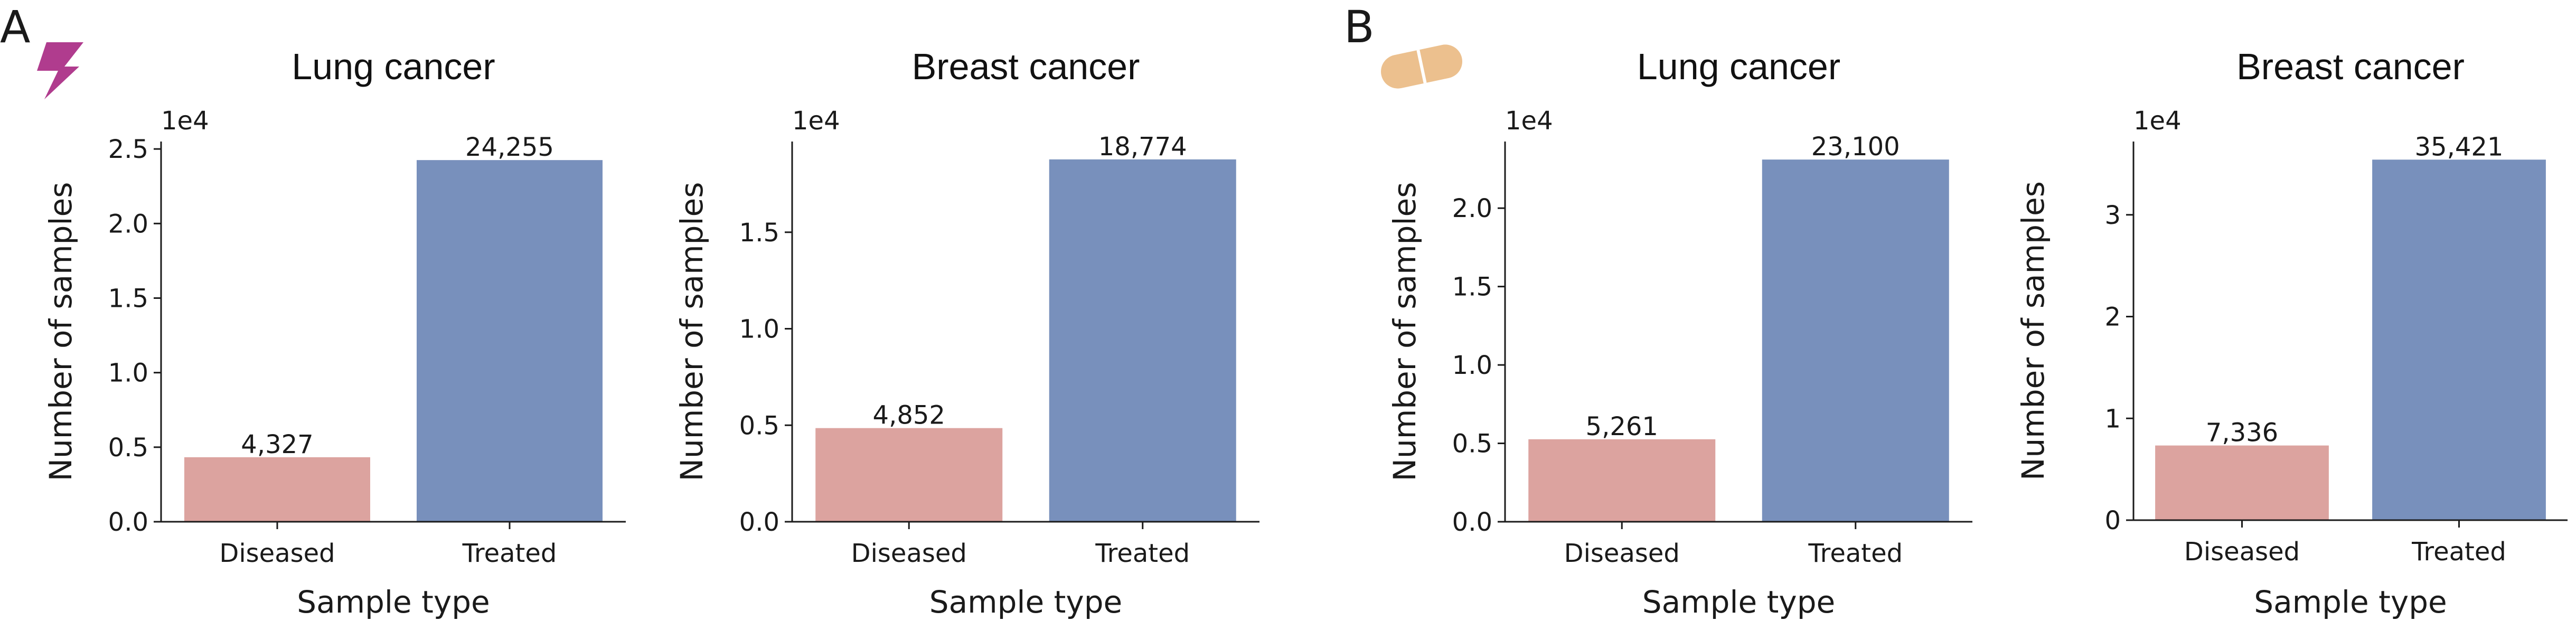 Image resolution: width=2576 pixels, height=630 pixels. Describe the element at coordinates (1142, 147) in the screenshot. I see `data-label: 18,774` at that location.